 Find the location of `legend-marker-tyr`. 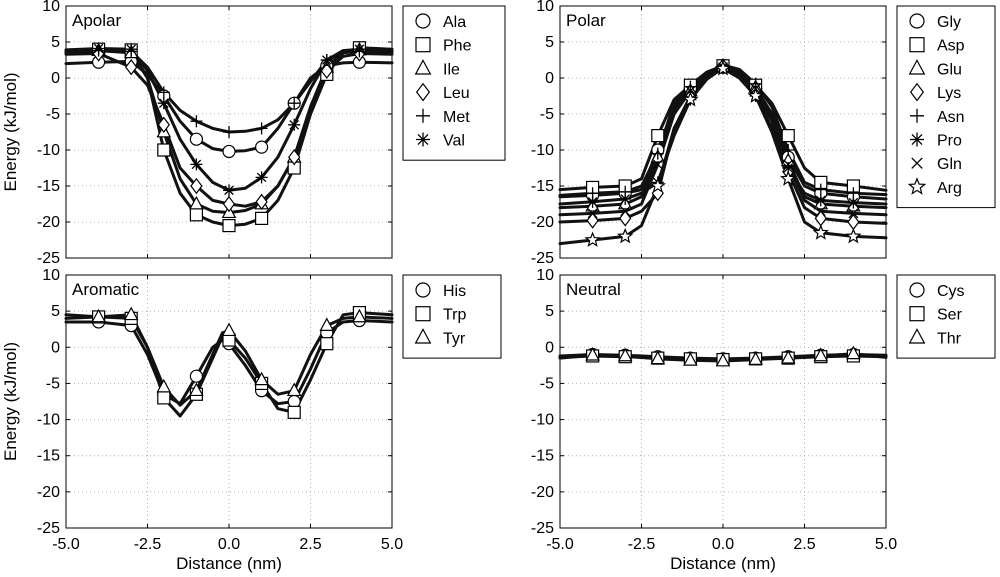

legend-marker-tyr is located at coordinates (423, 336).